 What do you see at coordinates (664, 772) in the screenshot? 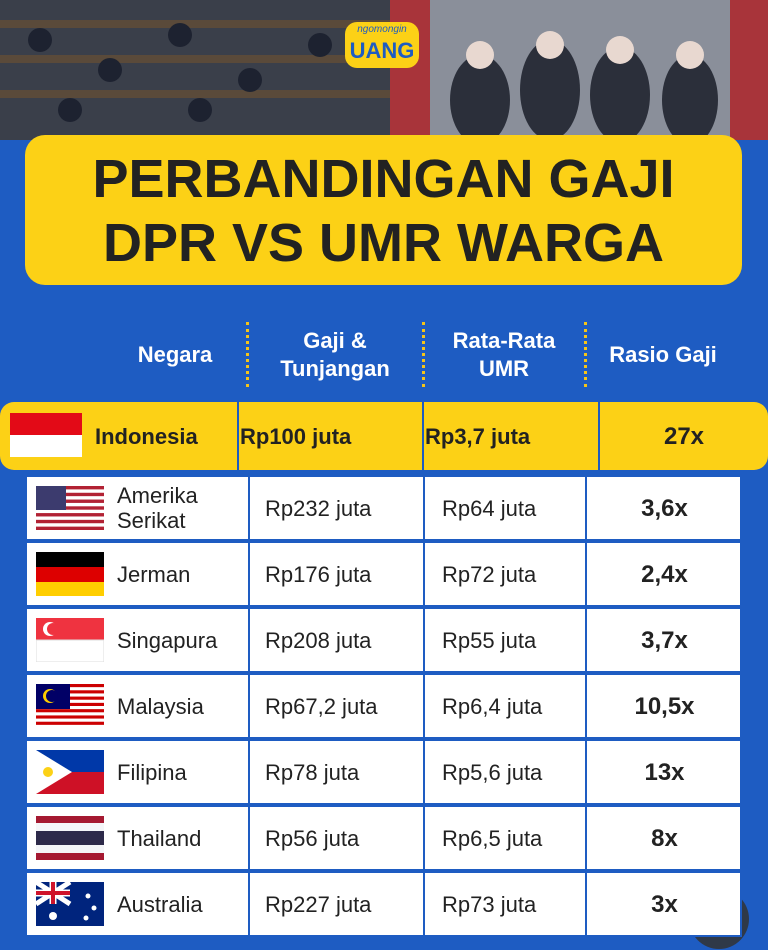
I see `table-cell: 13x` at bounding box center [664, 772].